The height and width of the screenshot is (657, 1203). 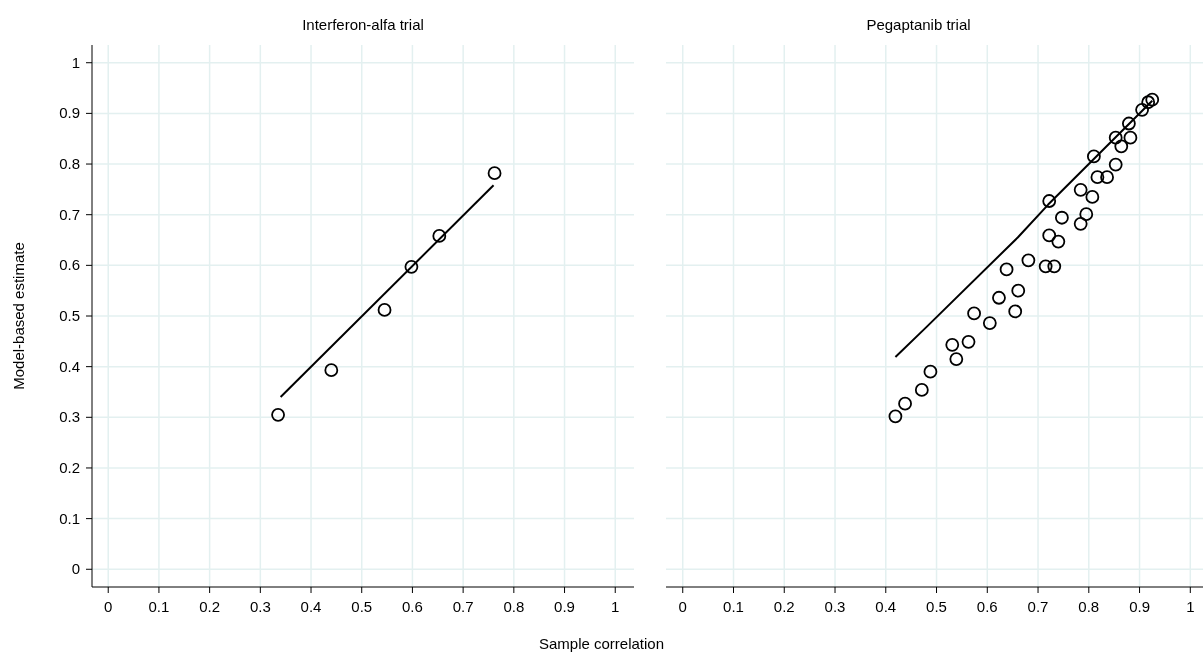 I want to click on x-axis-title: Sample correlation, so click(x=601, y=643).